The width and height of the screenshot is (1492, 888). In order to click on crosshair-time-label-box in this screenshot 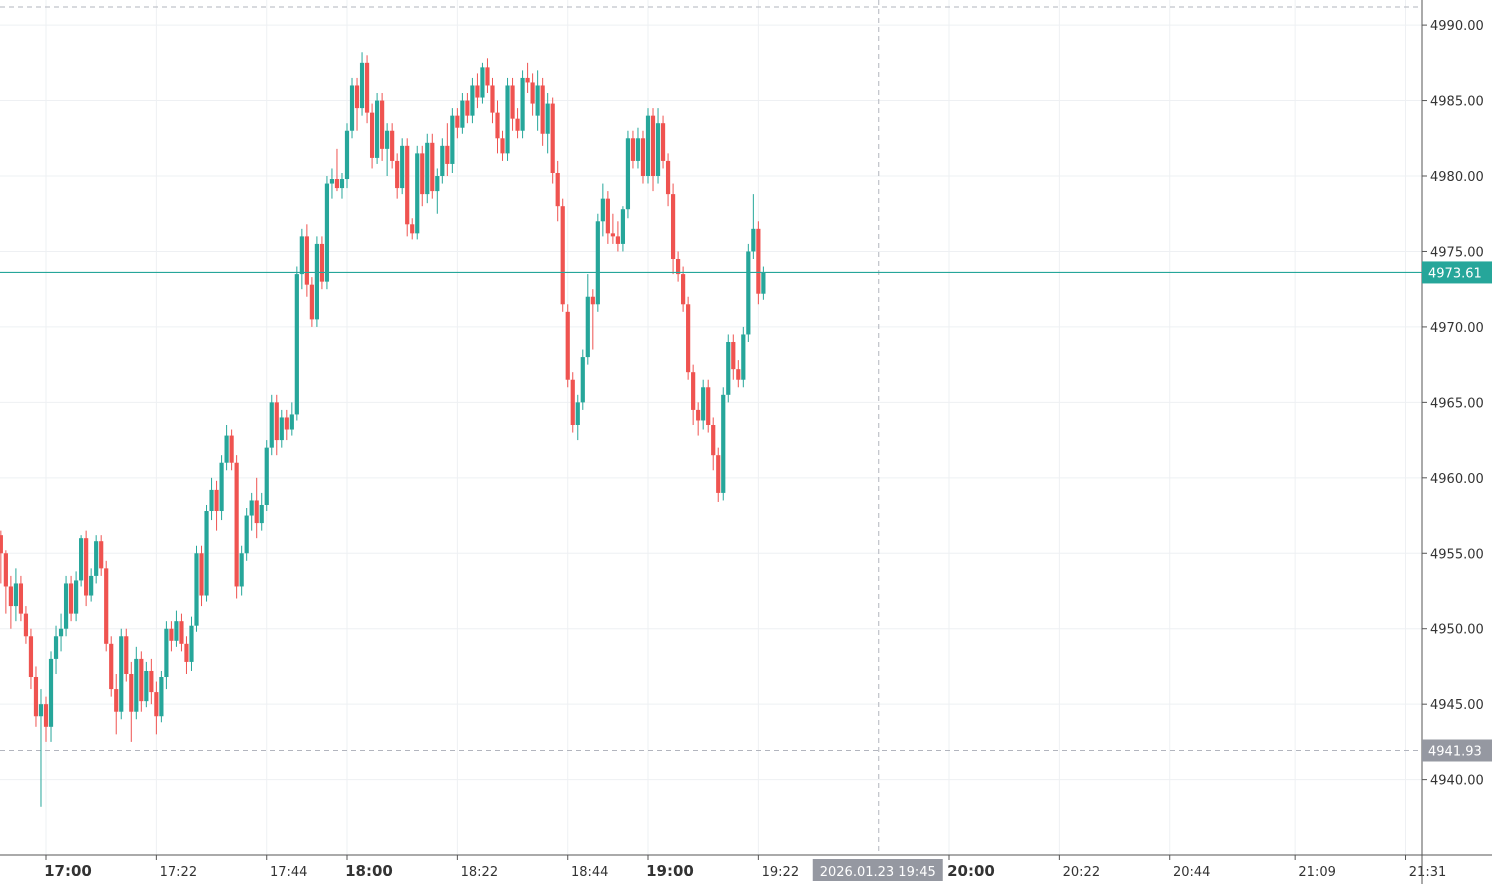, I will do `click(877, 870)`.